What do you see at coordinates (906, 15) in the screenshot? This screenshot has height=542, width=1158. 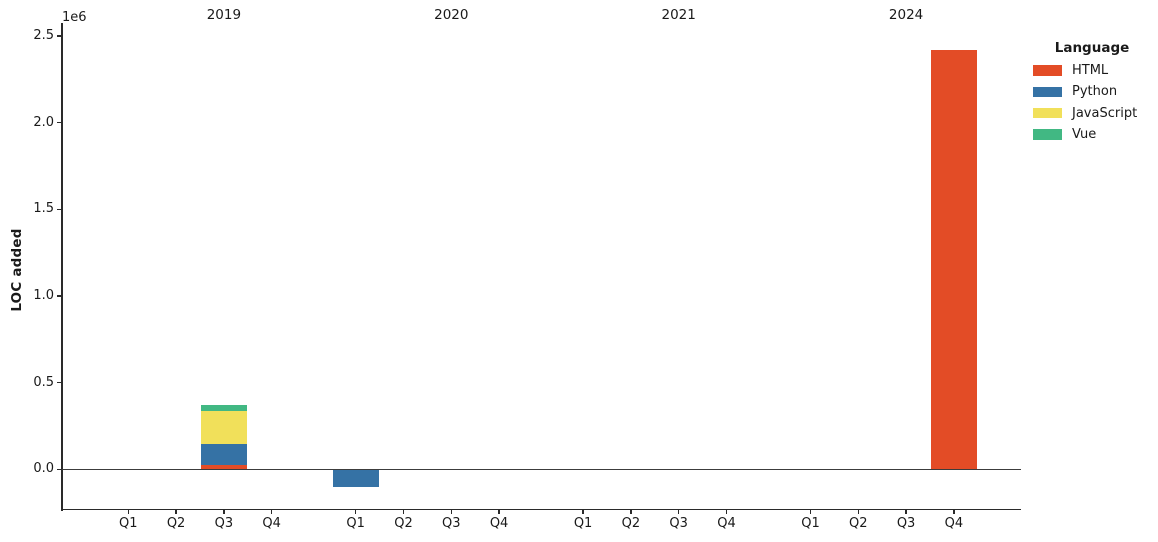 I see `year-label: 2024` at bounding box center [906, 15].